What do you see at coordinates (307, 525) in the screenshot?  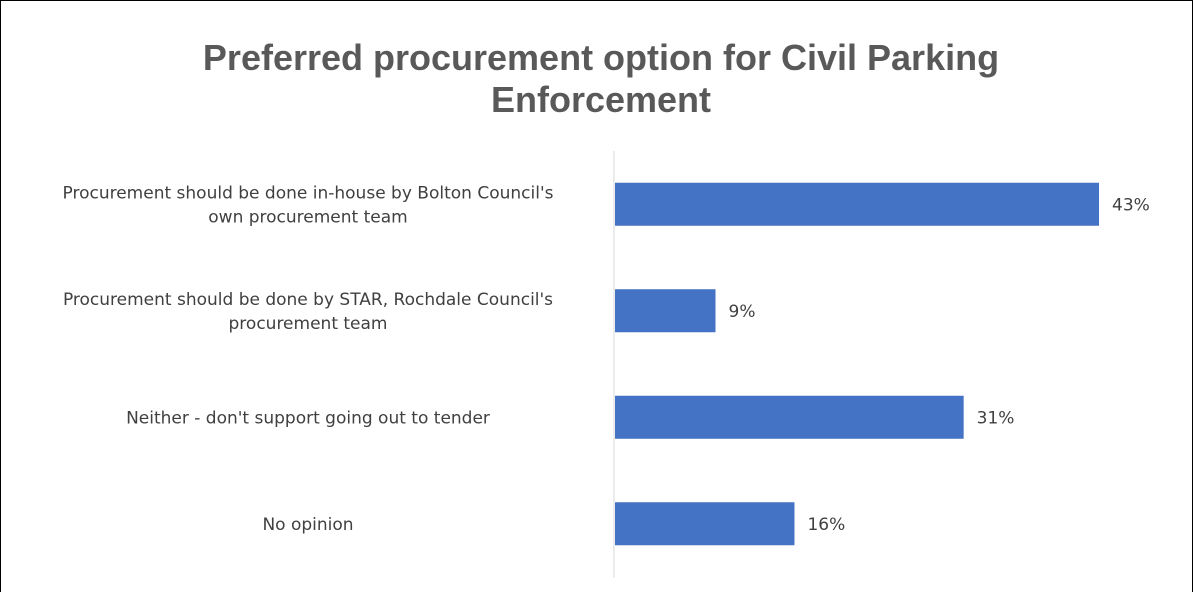 I see `category-label-3-line-0: No opinion` at bounding box center [307, 525].